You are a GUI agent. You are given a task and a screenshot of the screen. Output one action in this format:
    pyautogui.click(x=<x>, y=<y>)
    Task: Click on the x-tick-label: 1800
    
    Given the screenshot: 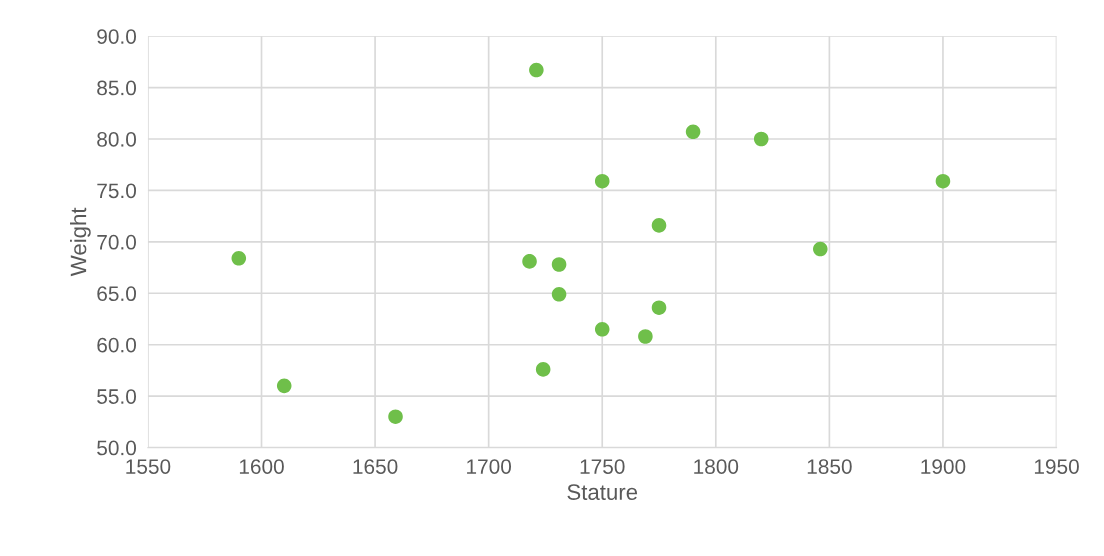 What is the action you would take?
    pyautogui.click(x=716, y=466)
    